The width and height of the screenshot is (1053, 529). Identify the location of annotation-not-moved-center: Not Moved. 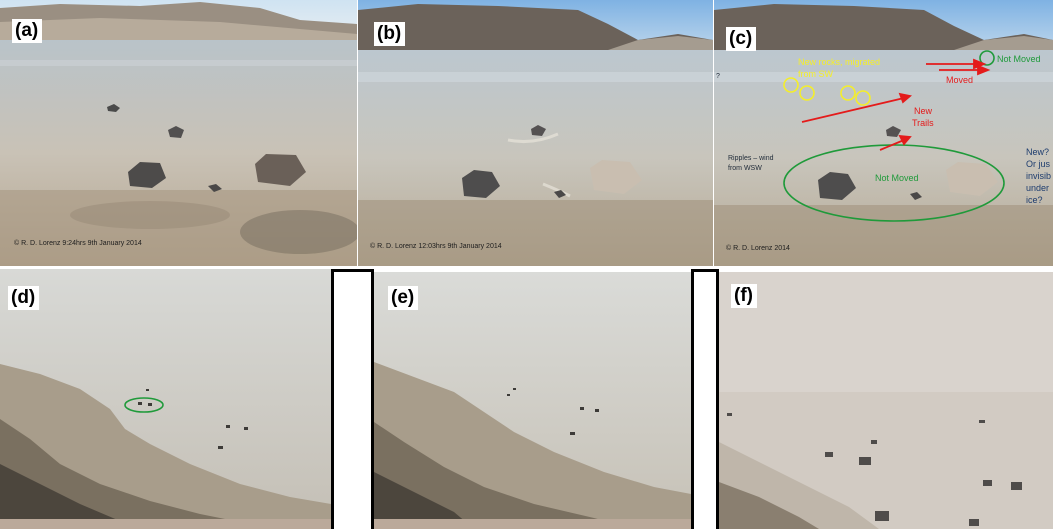
(897, 178).